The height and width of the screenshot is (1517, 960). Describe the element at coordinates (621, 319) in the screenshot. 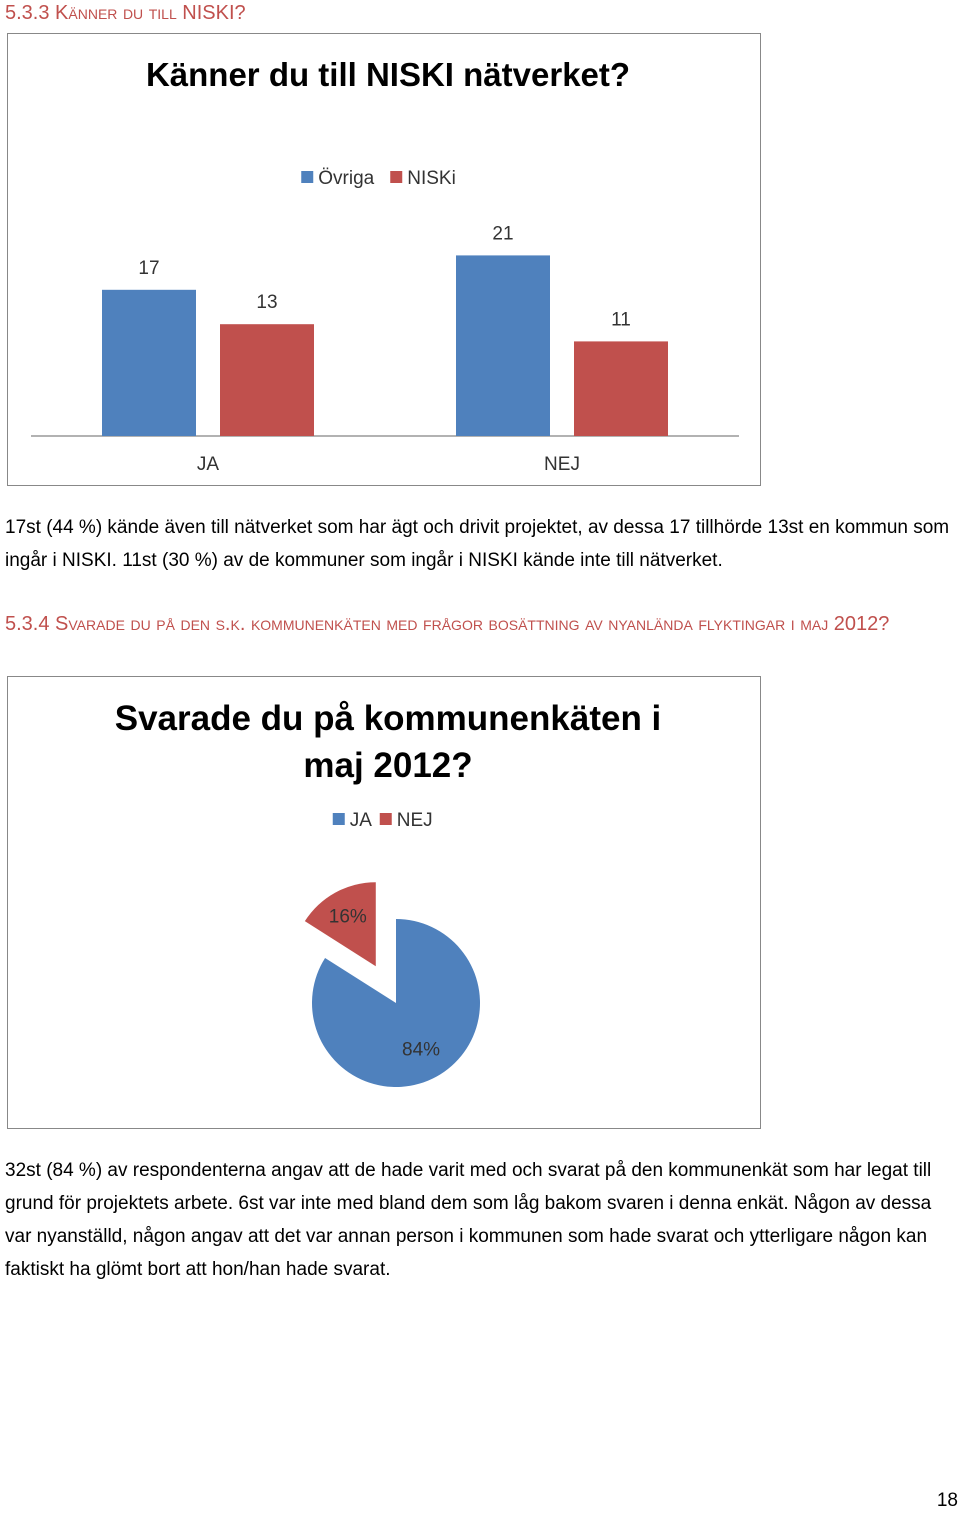

I see `data-label: 11` at that location.